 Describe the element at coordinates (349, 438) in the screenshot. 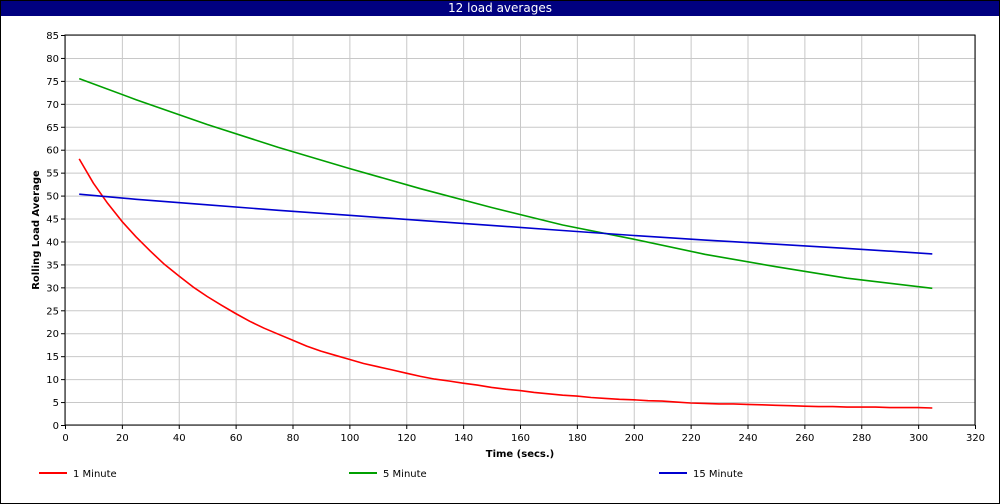

I see `x-tick-label: 100` at that location.